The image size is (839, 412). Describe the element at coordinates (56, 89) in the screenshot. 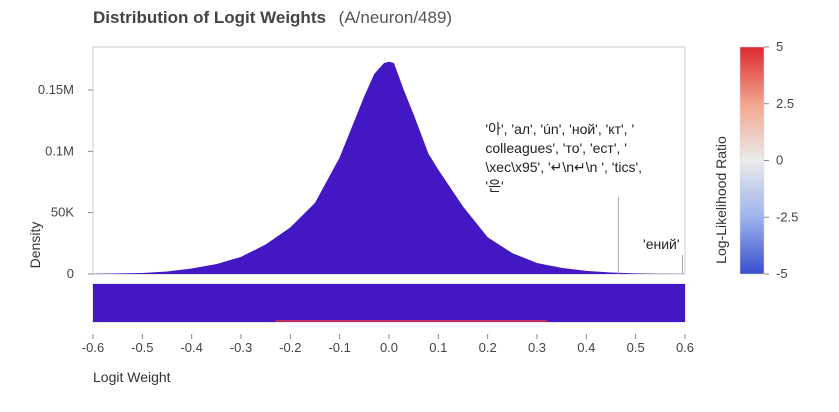

I see `y-tick-label: 0.15M` at that location.